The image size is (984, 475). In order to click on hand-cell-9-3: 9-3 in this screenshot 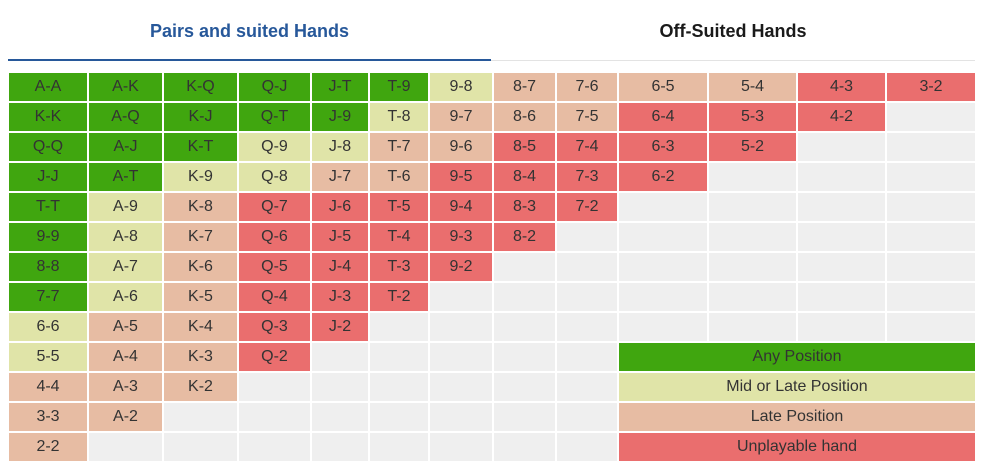, I will do `click(461, 237)`.